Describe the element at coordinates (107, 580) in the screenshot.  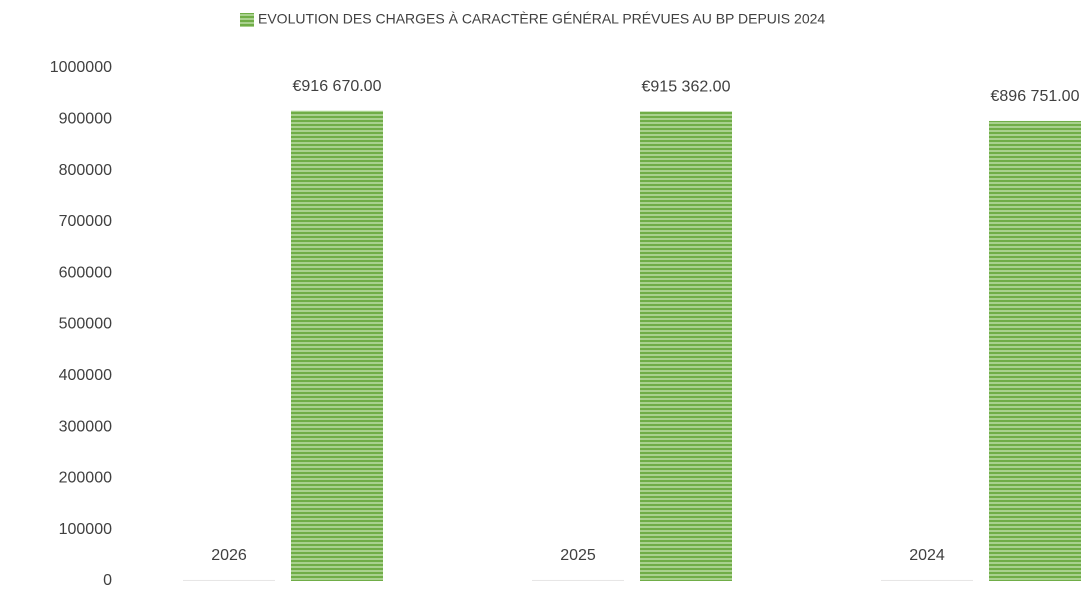
I see `y-tick-label: 0` at that location.